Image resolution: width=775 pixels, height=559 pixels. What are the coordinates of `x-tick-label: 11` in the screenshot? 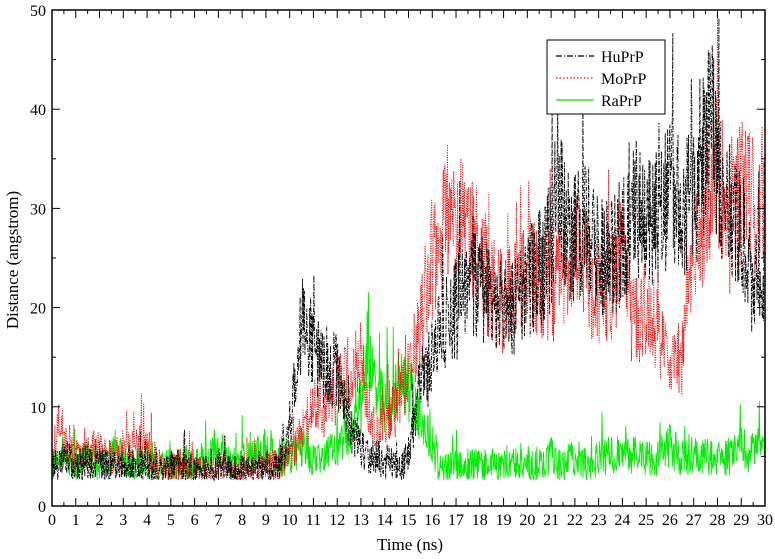 It's located at (313, 520).